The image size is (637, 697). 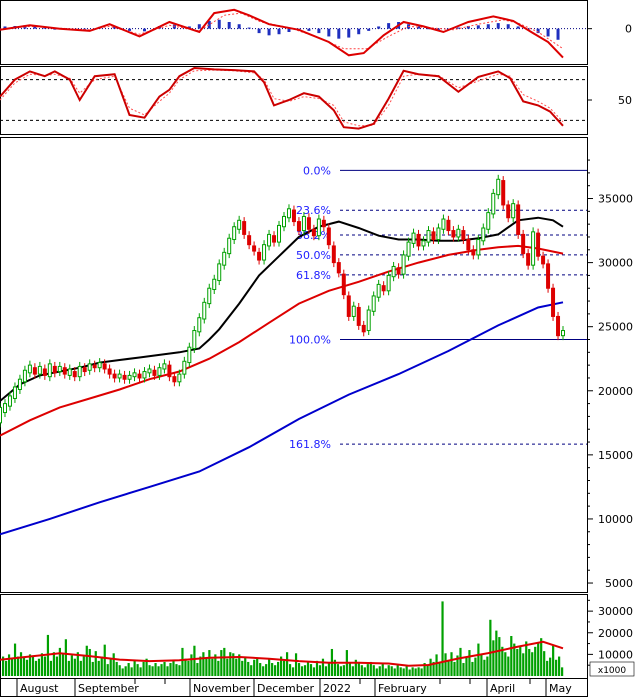 I want to click on price-y-tick-label: 35000, so click(x=615, y=199).